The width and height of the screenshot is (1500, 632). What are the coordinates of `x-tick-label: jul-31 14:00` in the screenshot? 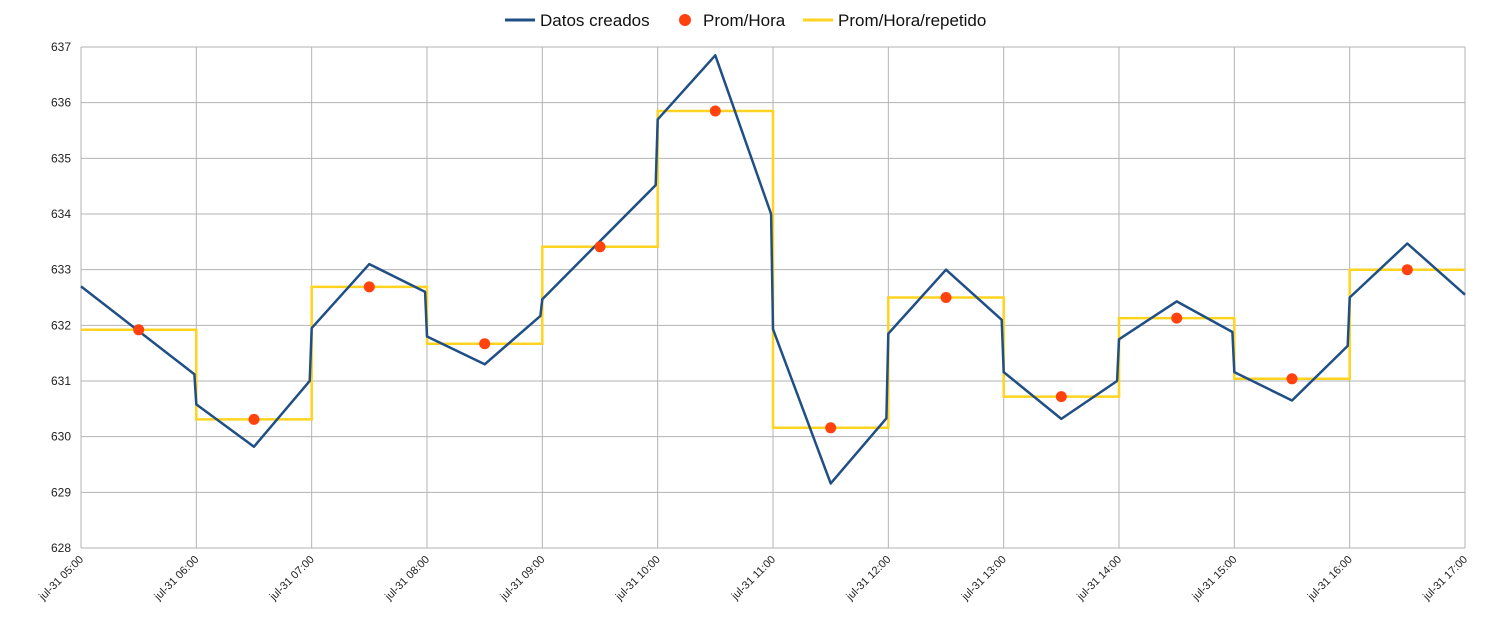 It's located at (1099, 579).